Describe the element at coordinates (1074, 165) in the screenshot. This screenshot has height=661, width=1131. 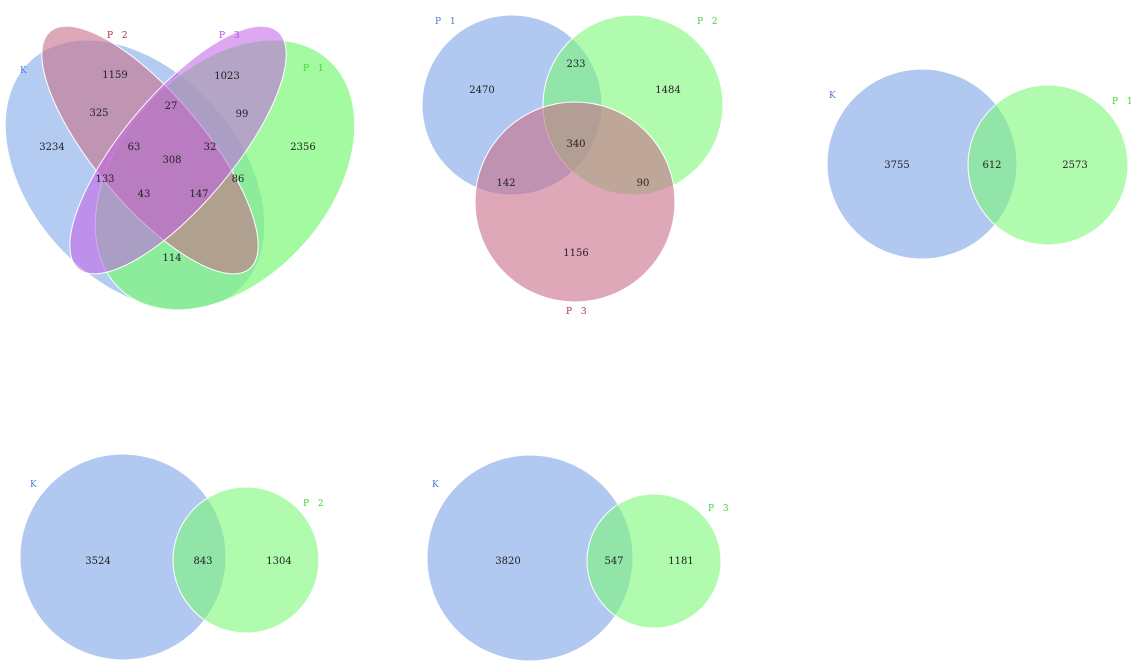
I see `venn2-K-P1-count-P1: 2573` at that location.